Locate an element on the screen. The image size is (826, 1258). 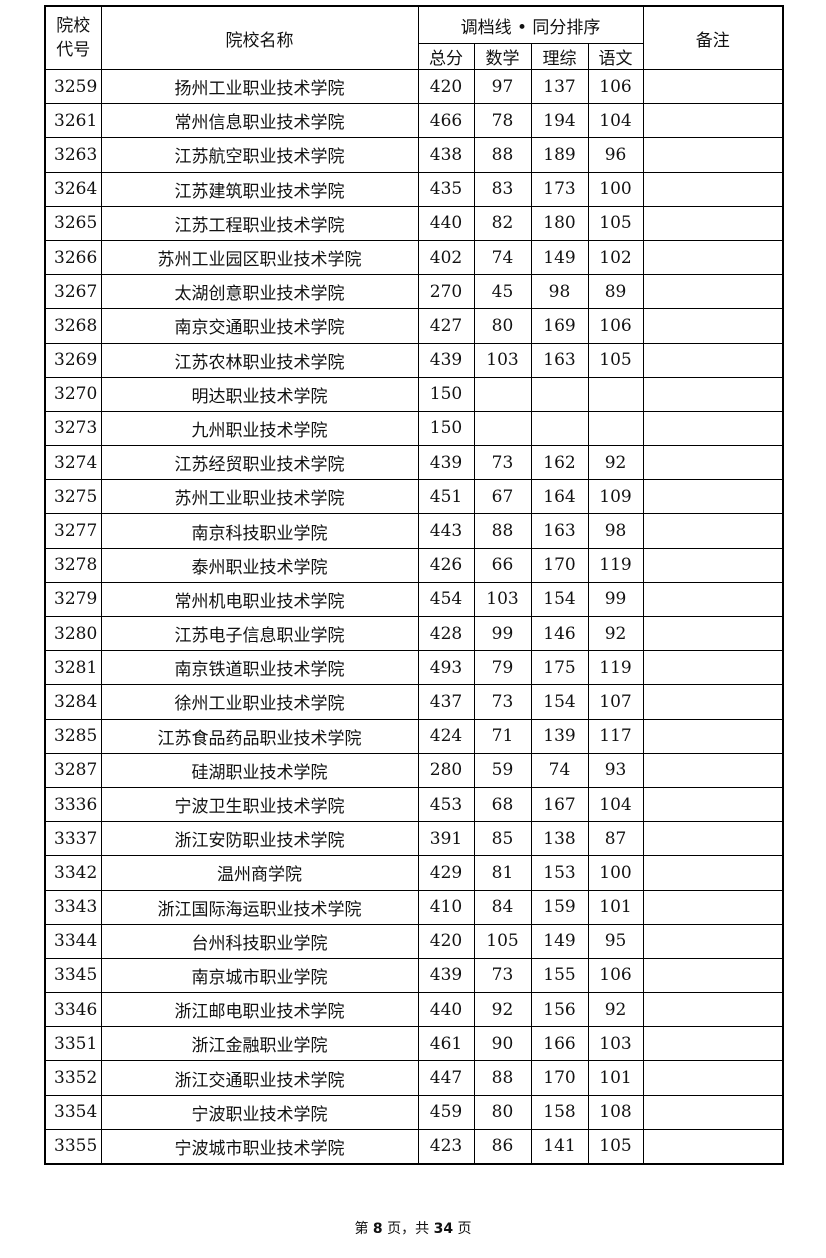
cell-science: 141 is located at coordinates (559, 1146).